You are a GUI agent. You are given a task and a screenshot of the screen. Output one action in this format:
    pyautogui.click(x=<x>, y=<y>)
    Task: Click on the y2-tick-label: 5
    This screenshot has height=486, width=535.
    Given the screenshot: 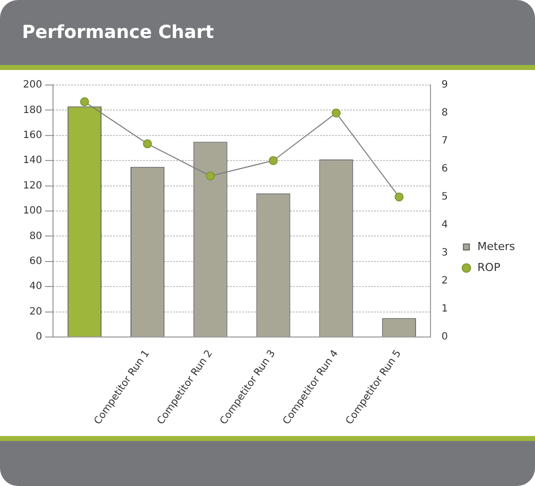 What is the action you would take?
    pyautogui.click(x=445, y=197)
    